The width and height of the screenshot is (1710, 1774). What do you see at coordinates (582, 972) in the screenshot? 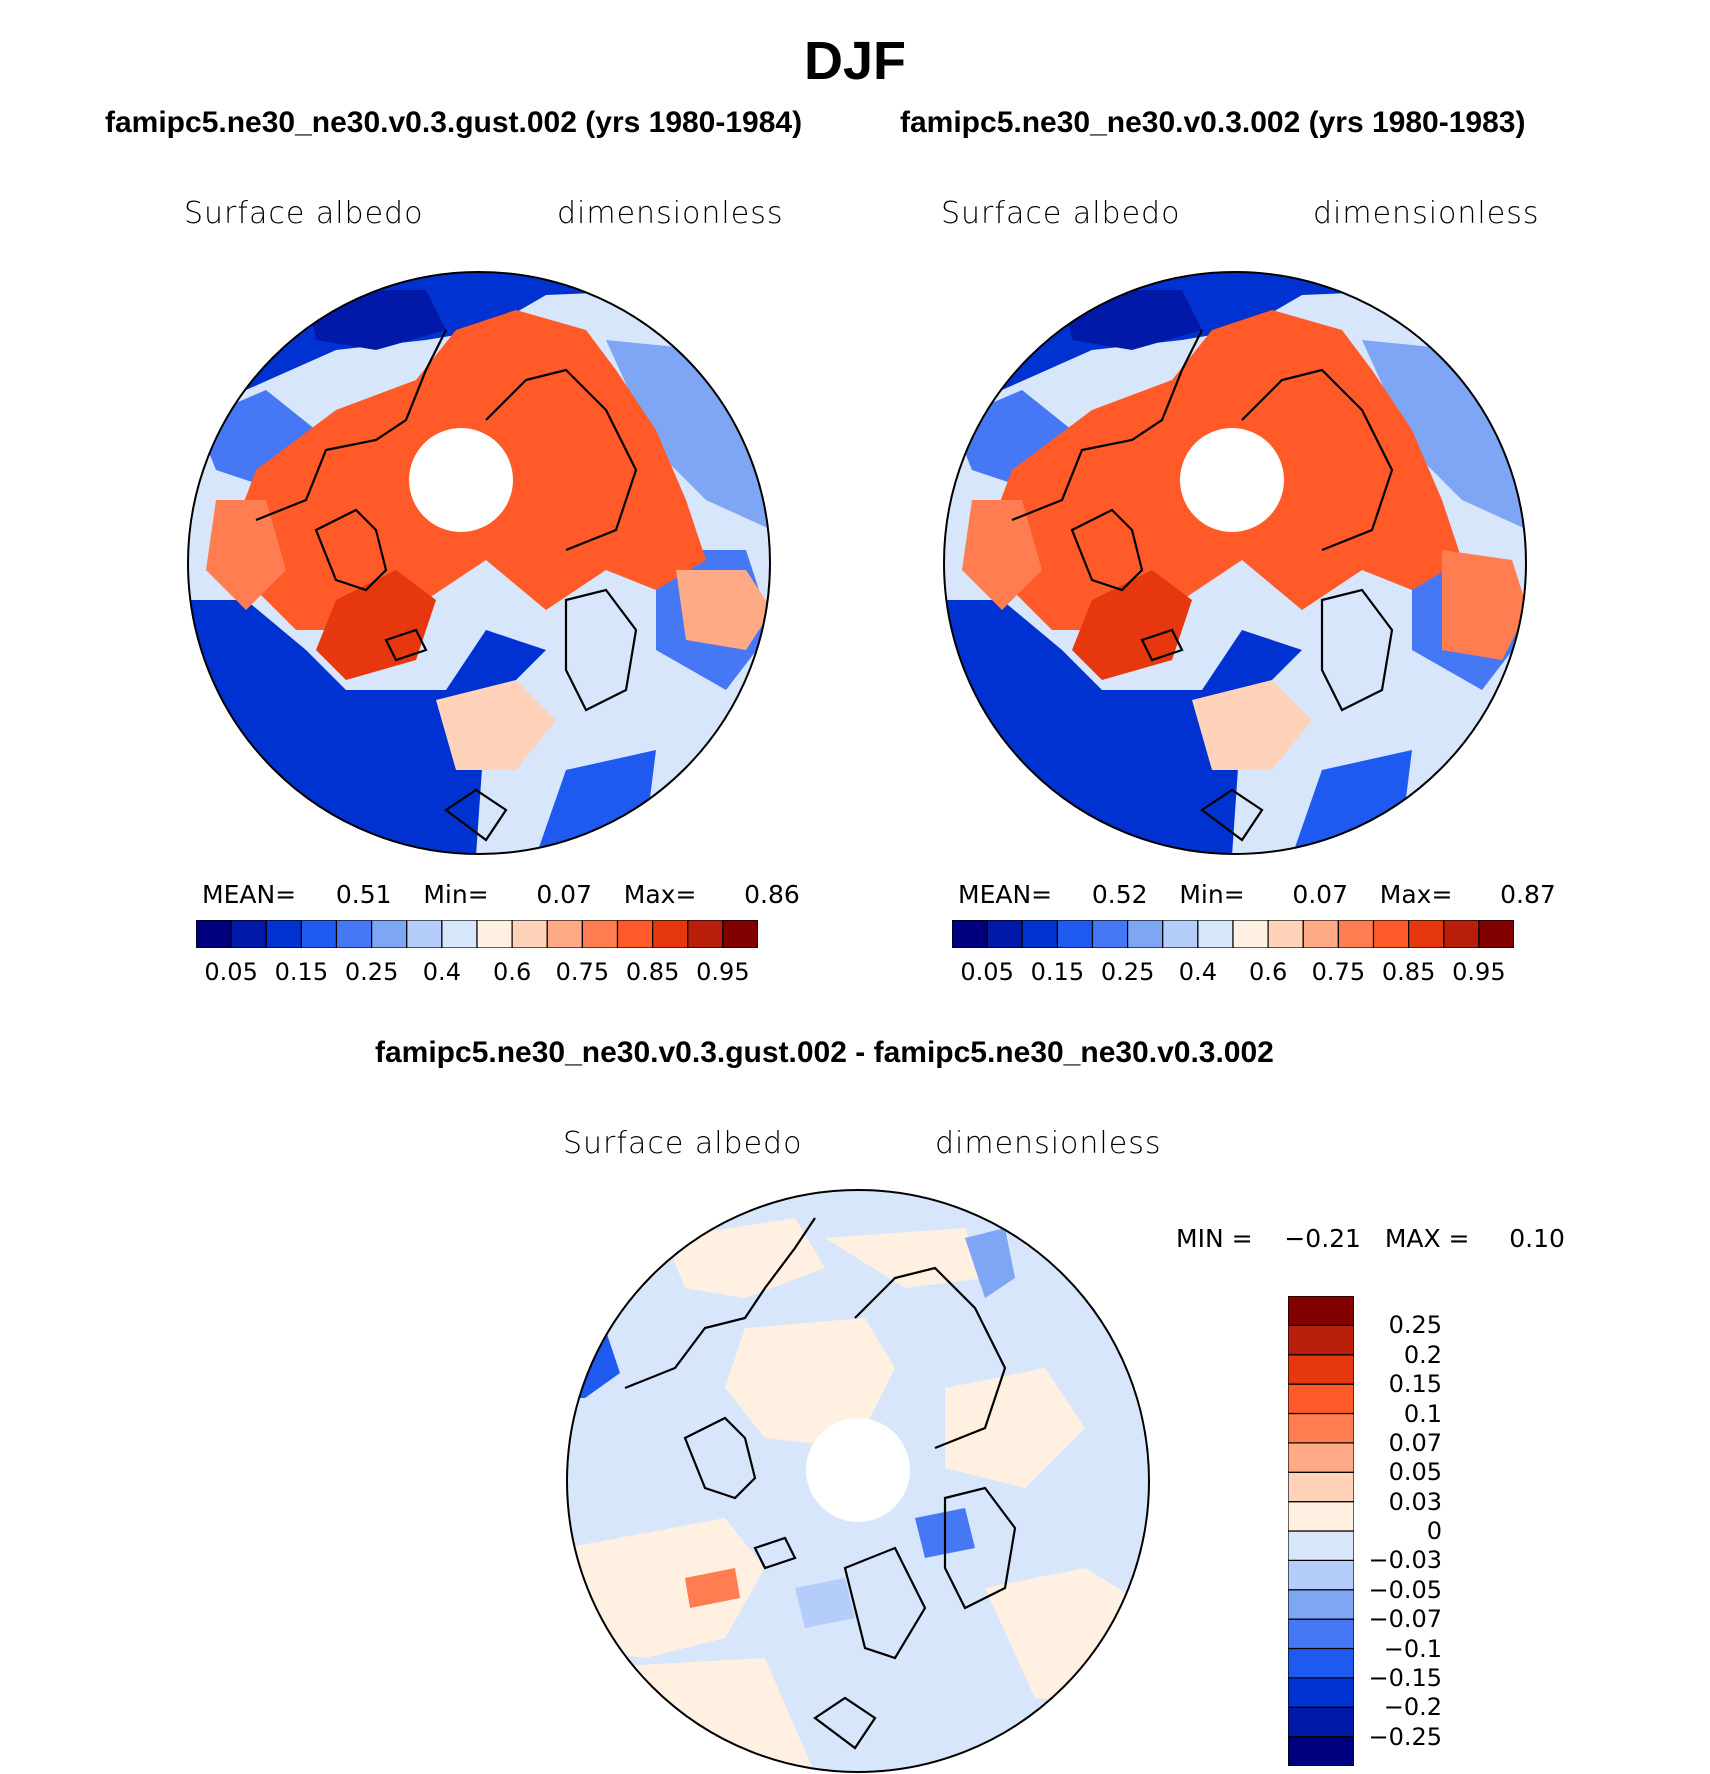
I see `left-colorbar-tick-label: 0.75` at bounding box center [582, 972].